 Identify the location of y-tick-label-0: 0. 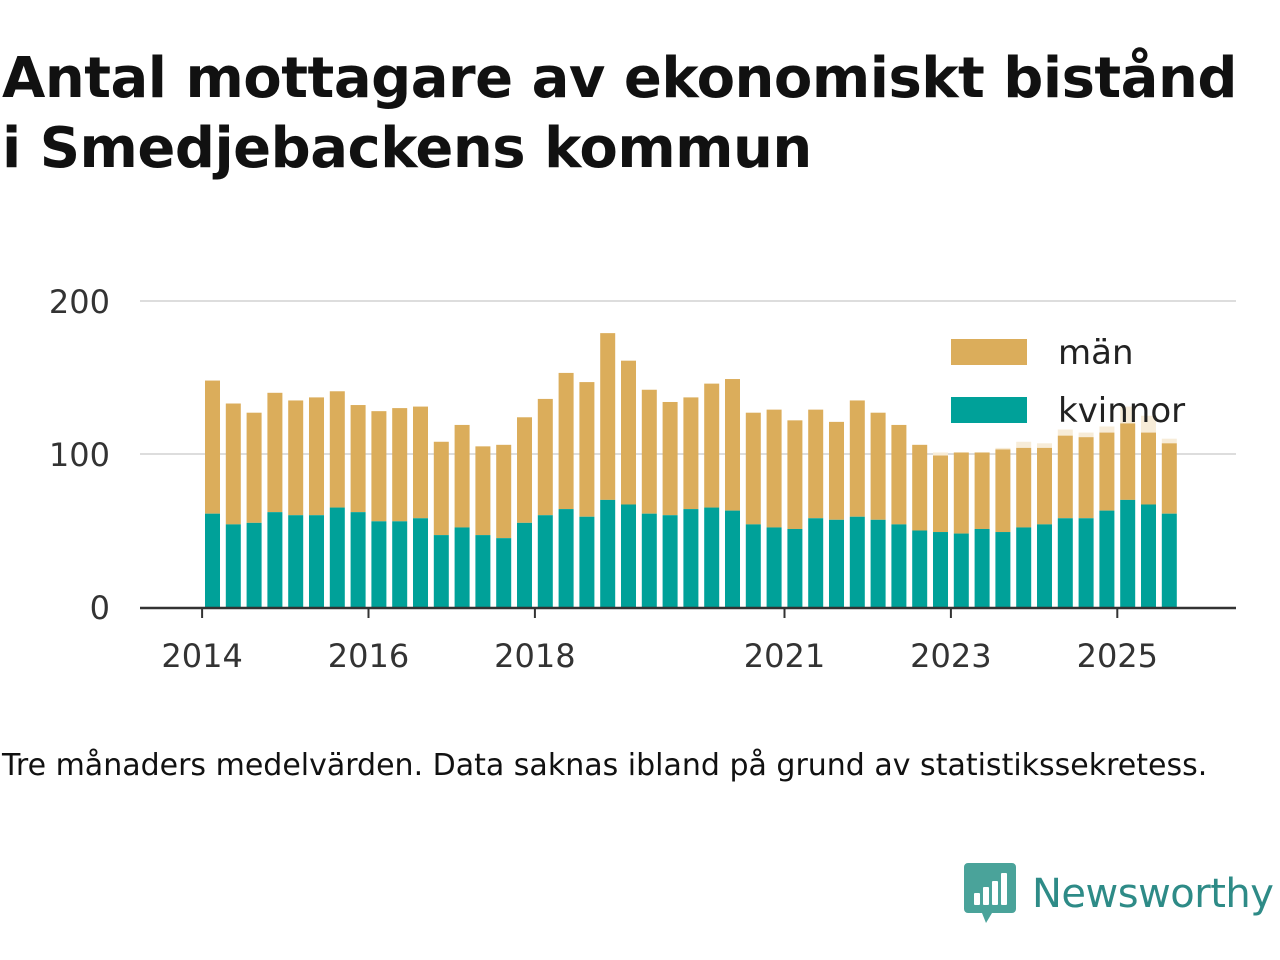
(100, 608).